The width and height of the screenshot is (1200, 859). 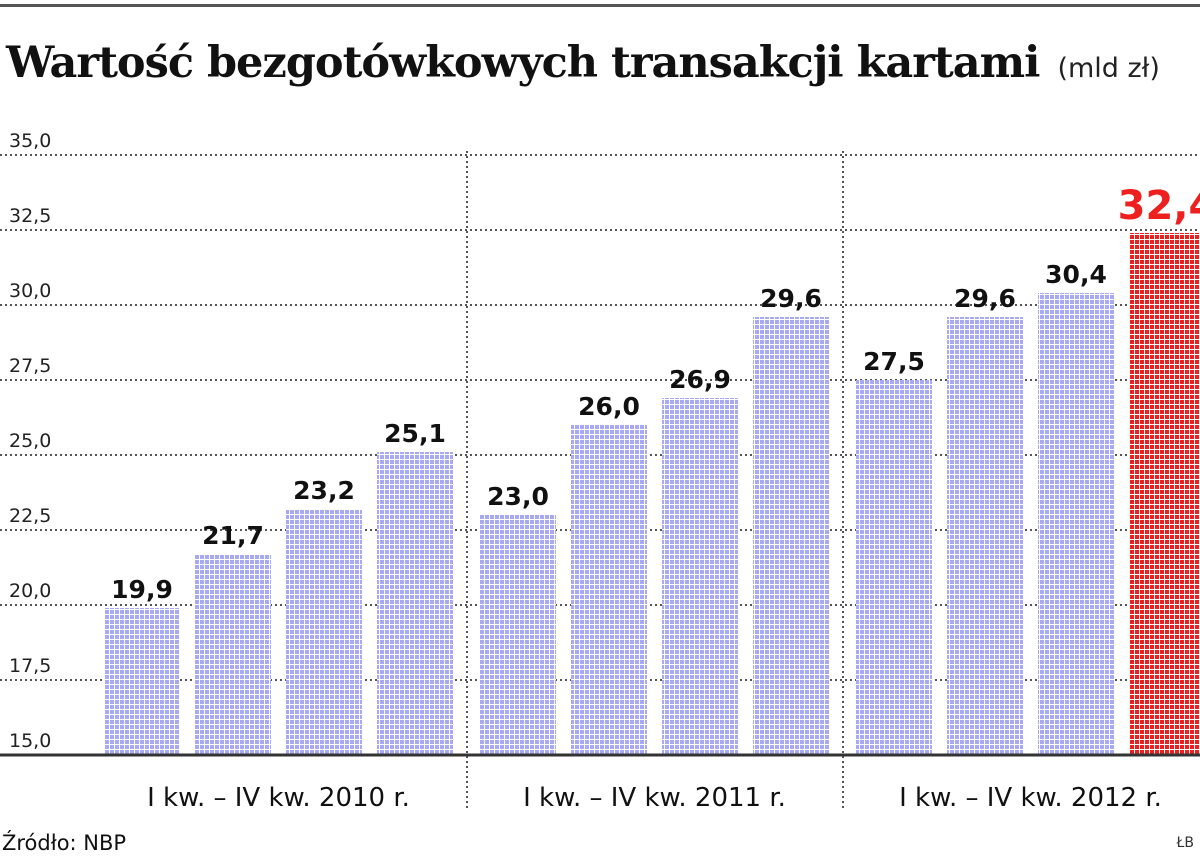 What do you see at coordinates (30, 141) in the screenshot?
I see `y-tick-label: 35,0` at bounding box center [30, 141].